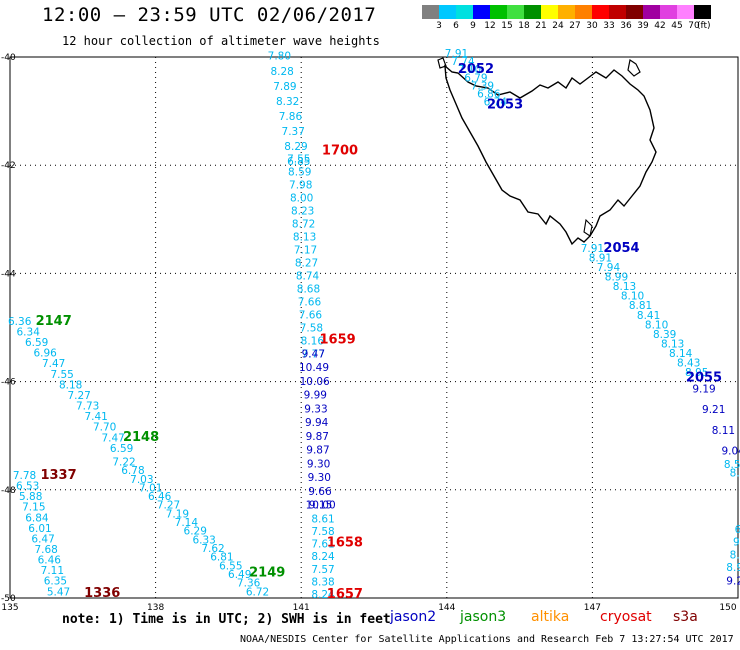 The width and height of the screenshot is (740, 650). Describe the element at coordinates (39, 529) in the screenshot. I see `wave-height-value: 6.01` at that location.